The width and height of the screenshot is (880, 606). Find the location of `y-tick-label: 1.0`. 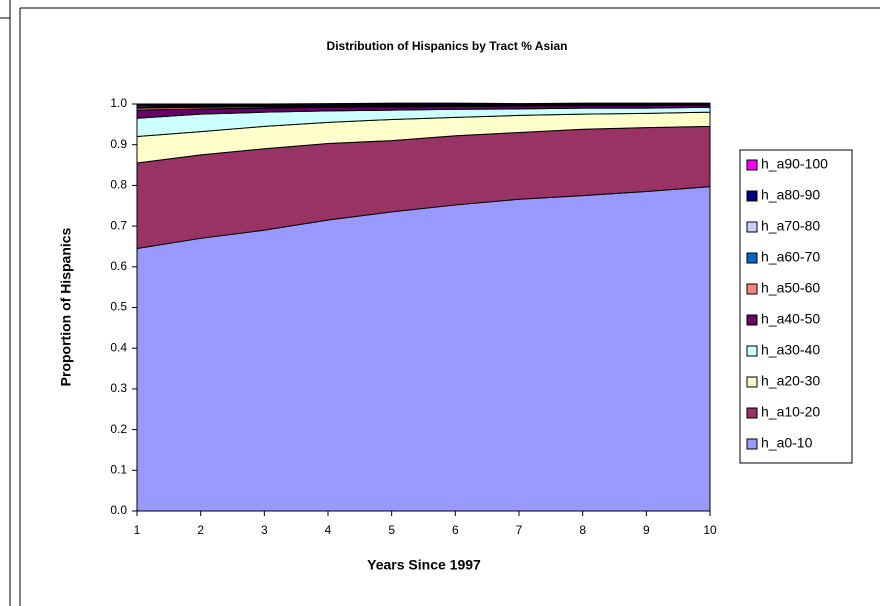

y-tick-label: 1.0 is located at coordinates (118, 103).